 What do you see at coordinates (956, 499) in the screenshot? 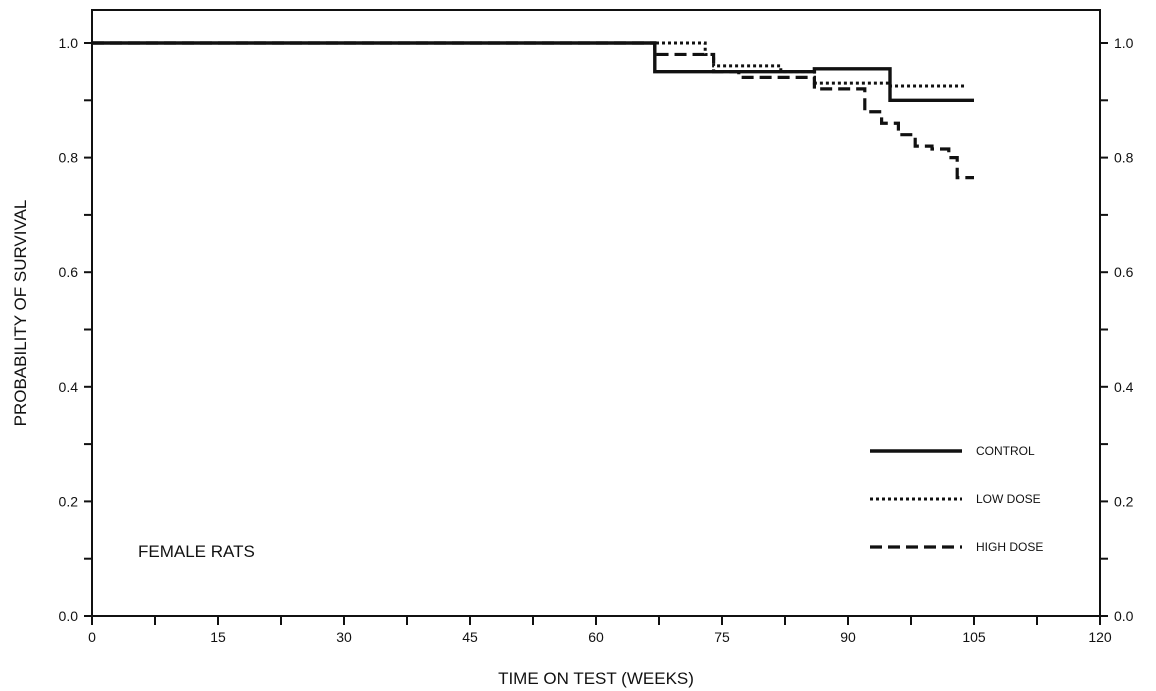
I see `legend: CONTROL LOW DOSE HIGH DOSE` at bounding box center [956, 499].